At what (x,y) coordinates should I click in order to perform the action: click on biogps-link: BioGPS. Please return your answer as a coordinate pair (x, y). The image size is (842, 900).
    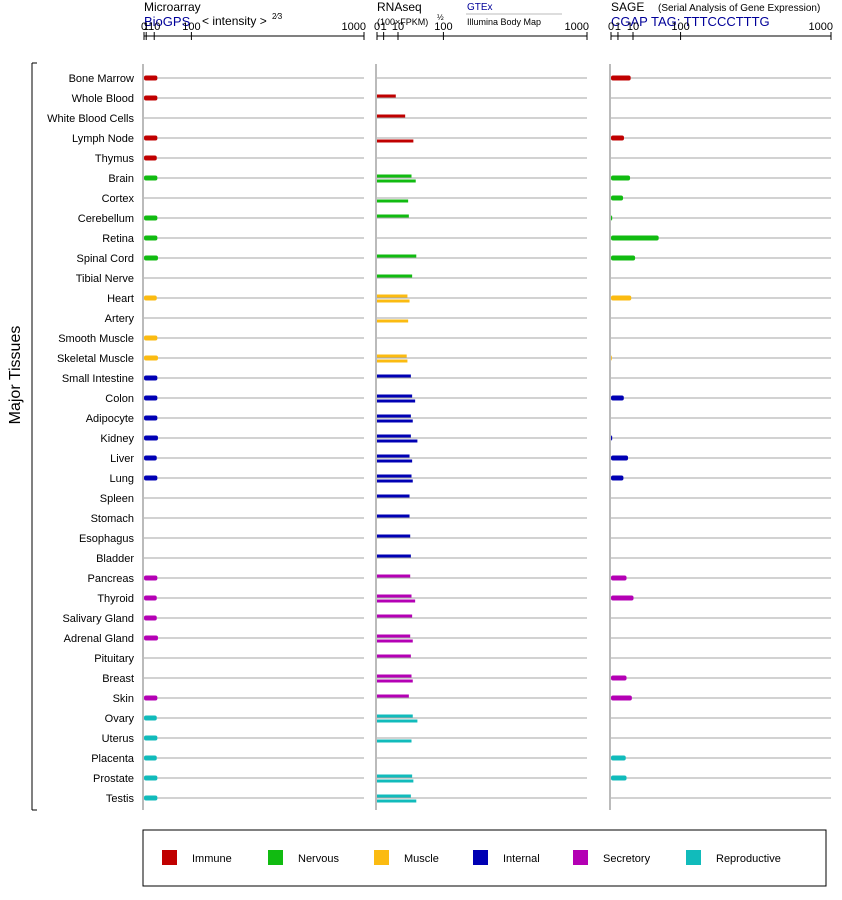
    Looking at the image, I should click on (167, 21).